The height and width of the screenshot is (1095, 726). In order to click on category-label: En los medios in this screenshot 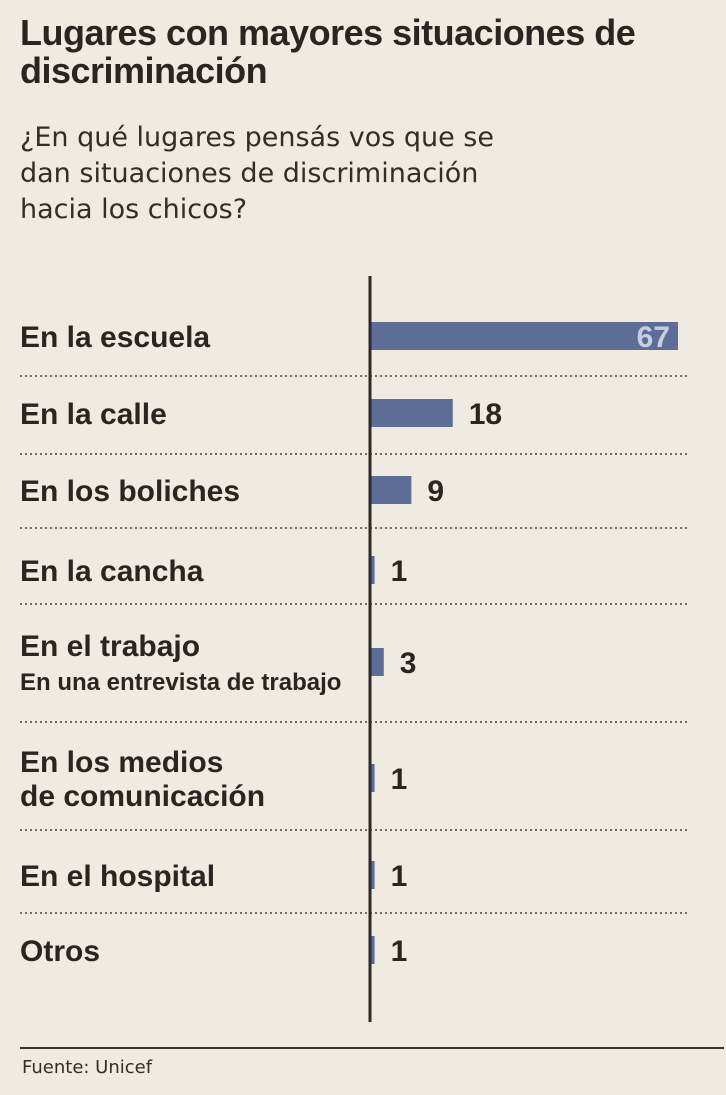, I will do `click(121, 762)`.